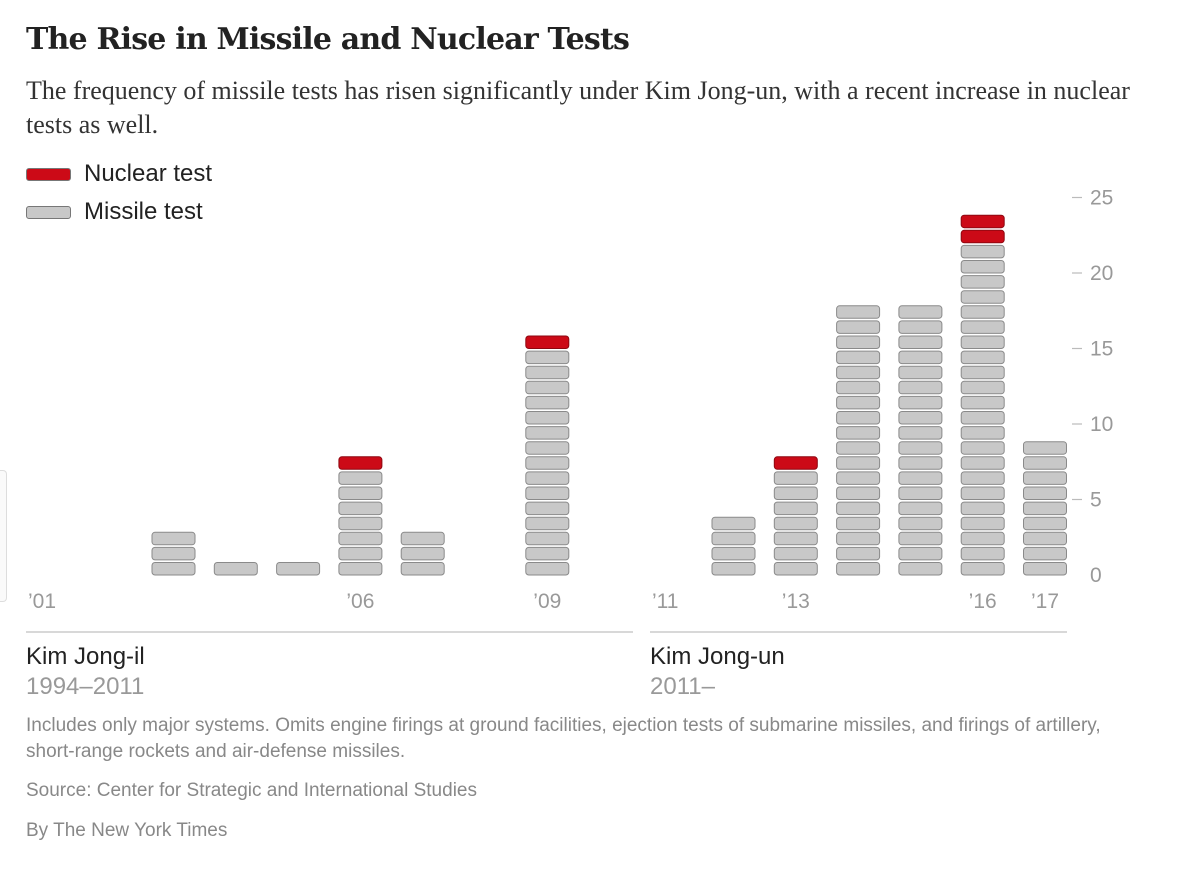  What do you see at coordinates (1101, 424) in the screenshot?
I see `y-tick-label: 10` at bounding box center [1101, 424].